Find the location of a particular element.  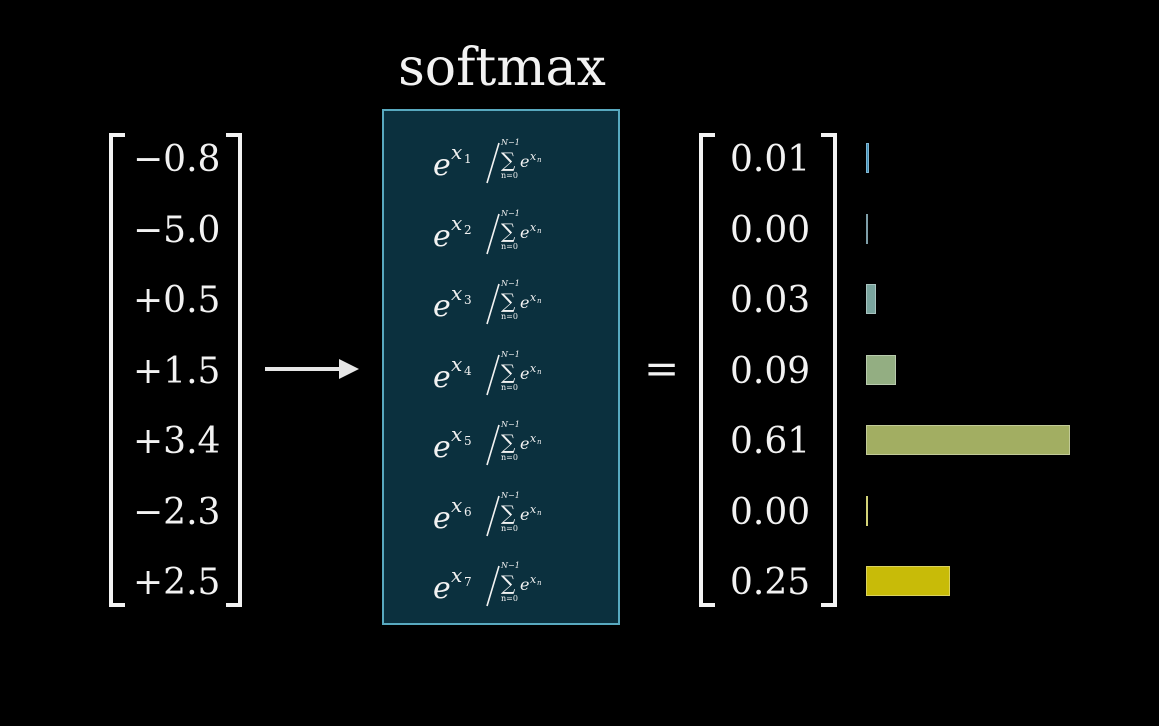

softmax-formula: e x 6 N−1 ∑ n=0 e x n is located at coordinates (501, 513).